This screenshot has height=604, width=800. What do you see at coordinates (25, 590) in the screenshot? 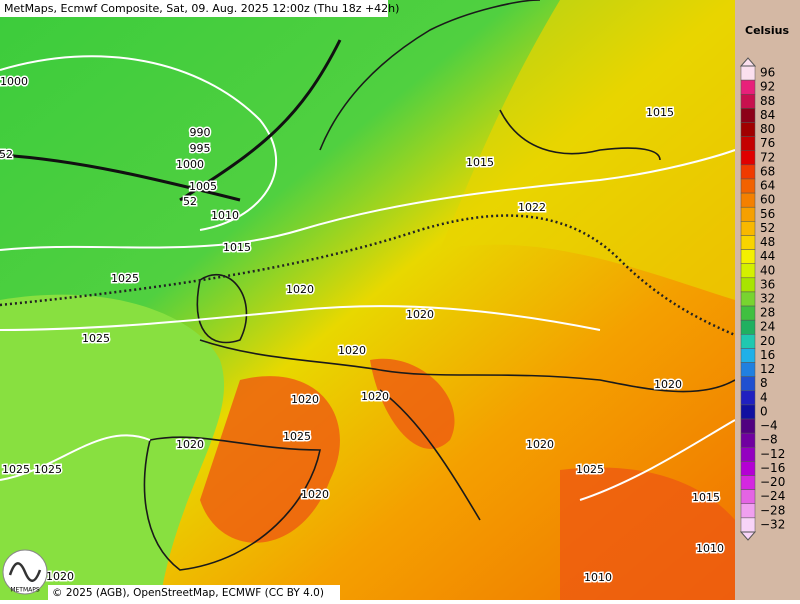
I see `logo-text: METMAPS` at bounding box center [25, 590].